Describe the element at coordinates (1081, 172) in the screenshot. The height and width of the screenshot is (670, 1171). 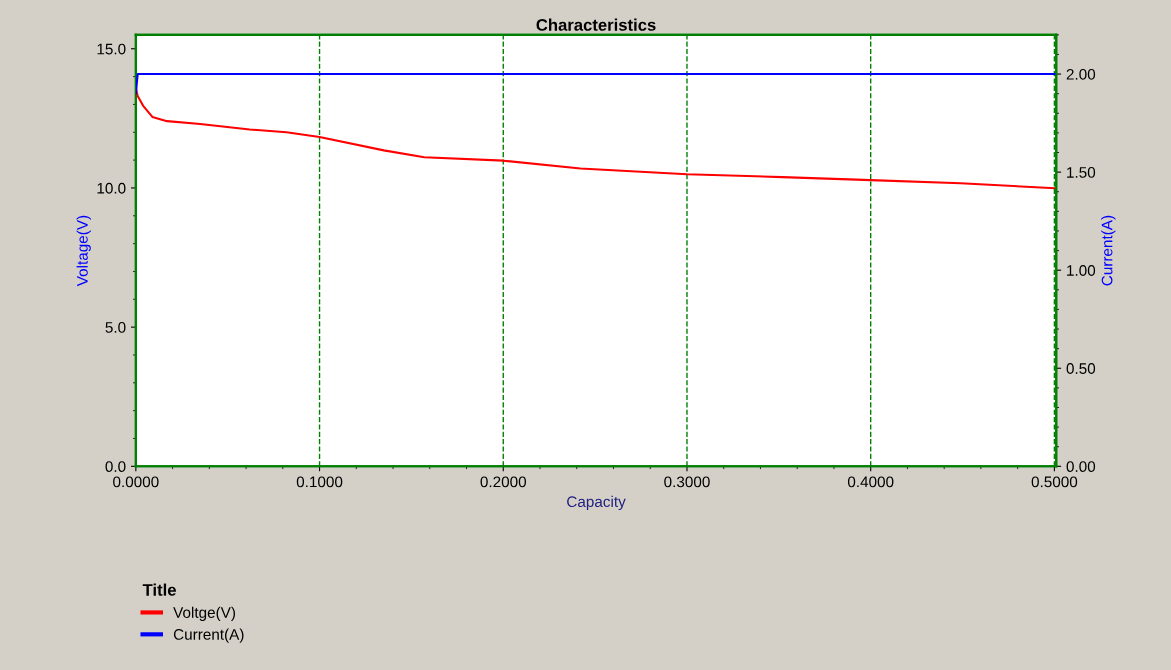
I see `y2-tick-label: 1.50` at that location.